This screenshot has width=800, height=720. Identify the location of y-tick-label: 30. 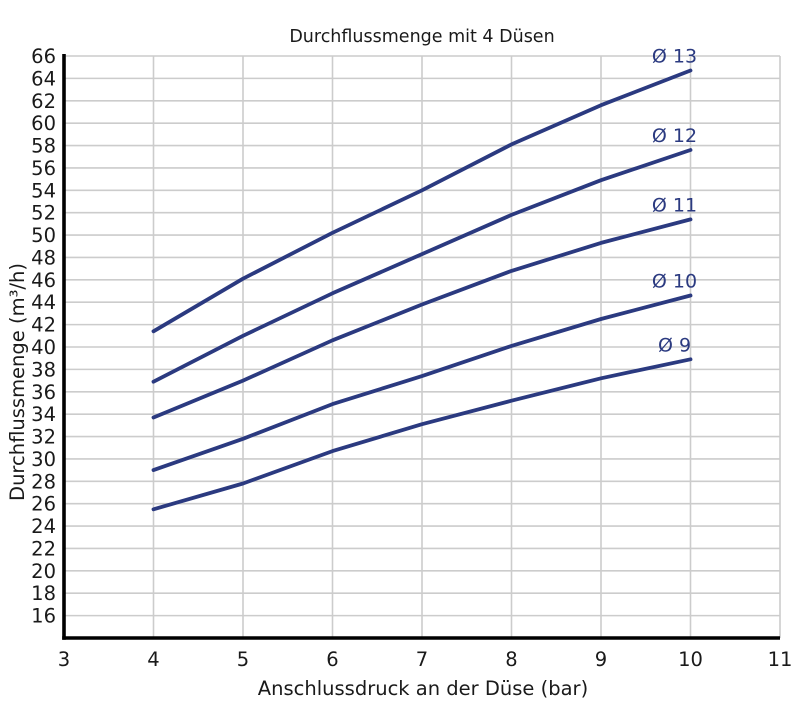
(43, 459).